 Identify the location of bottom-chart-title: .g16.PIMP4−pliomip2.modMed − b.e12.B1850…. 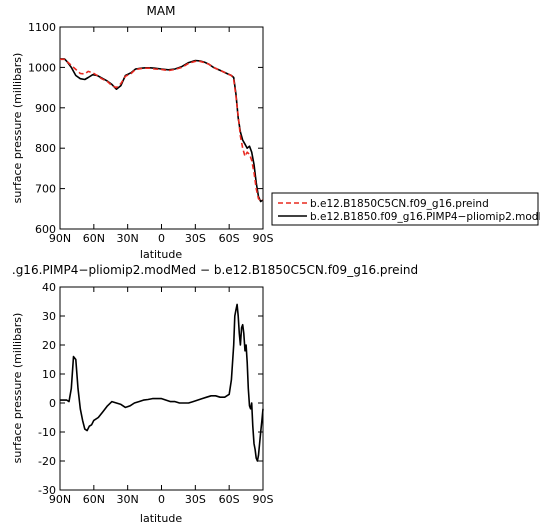
(215, 270).